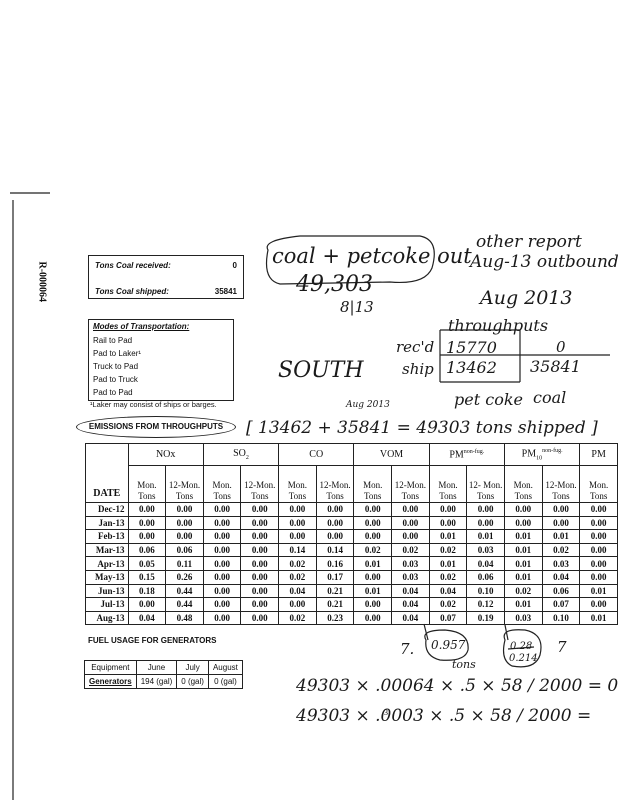  What do you see at coordinates (247, 458) in the screenshot?
I see `group-sub: 2` at bounding box center [247, 458].